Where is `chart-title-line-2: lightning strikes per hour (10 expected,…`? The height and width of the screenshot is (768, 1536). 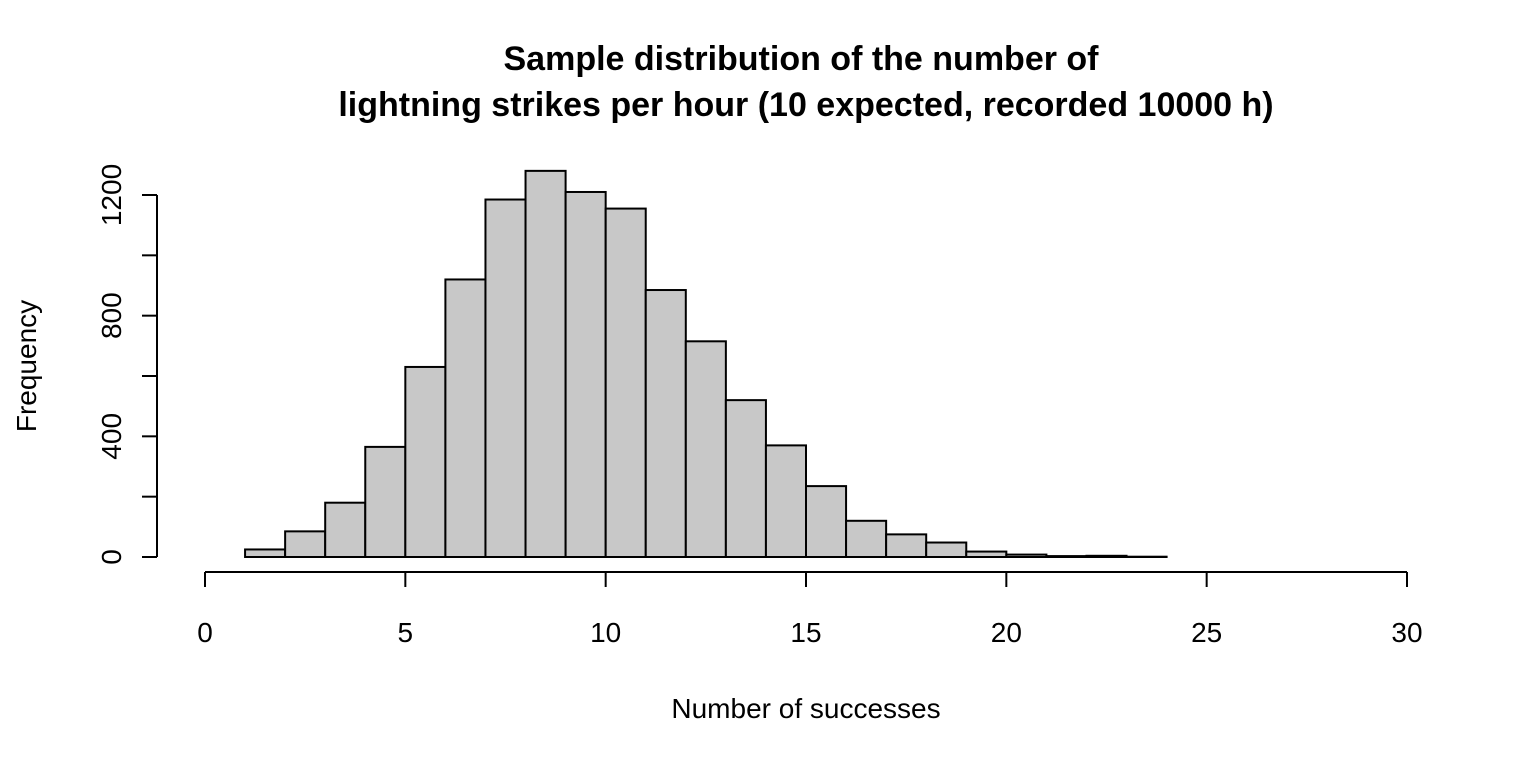
chart-title-line-2: lightning strikes per hour (10 expected,… is located at coordinates (805, 105).